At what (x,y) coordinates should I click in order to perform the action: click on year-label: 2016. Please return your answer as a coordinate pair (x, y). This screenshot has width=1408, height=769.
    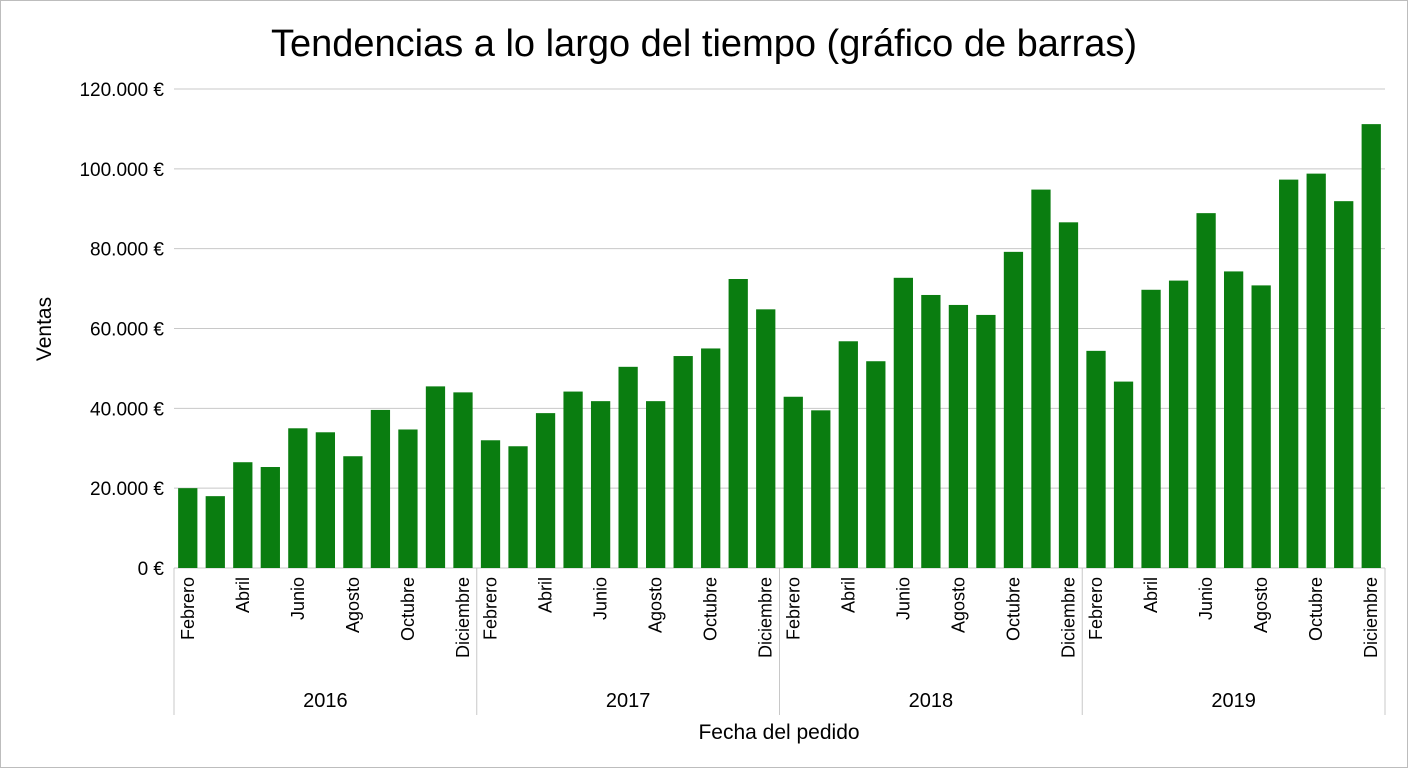
    Looking at the image, I should click on (325, 701).